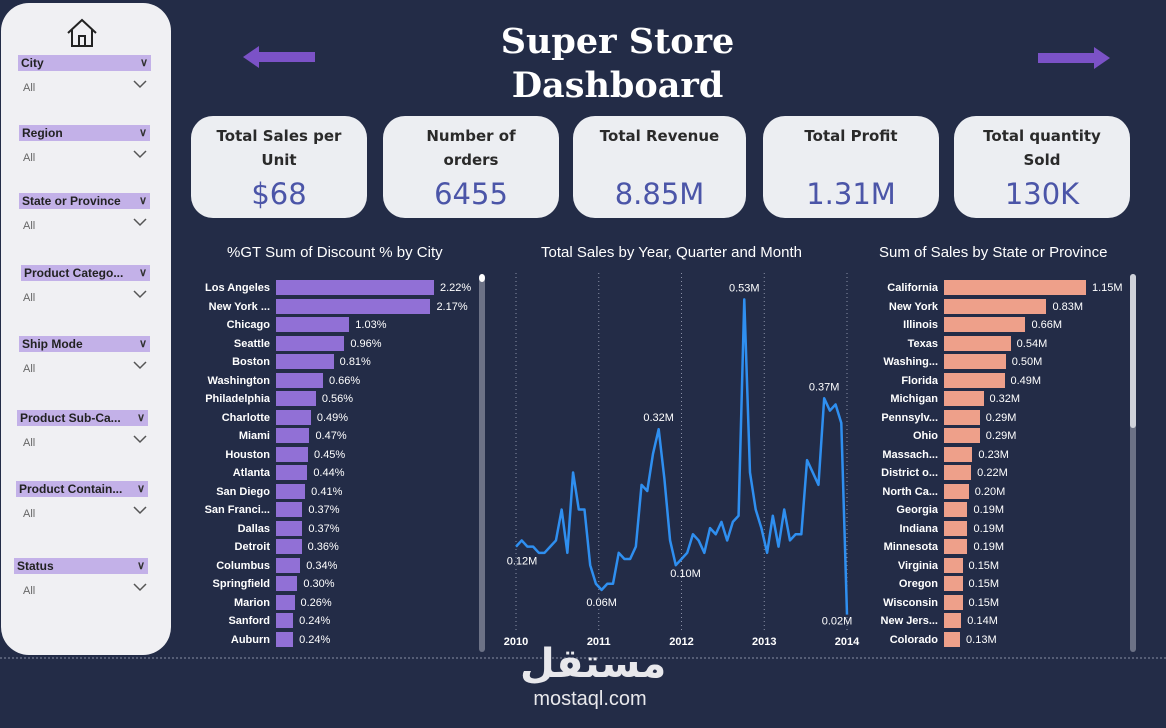 The width and height of the screenshot is (1166, 728). Describe the element at coordinates (984, 602) in the screenshot. I see `bar-value-label: 0.15M` at that location.